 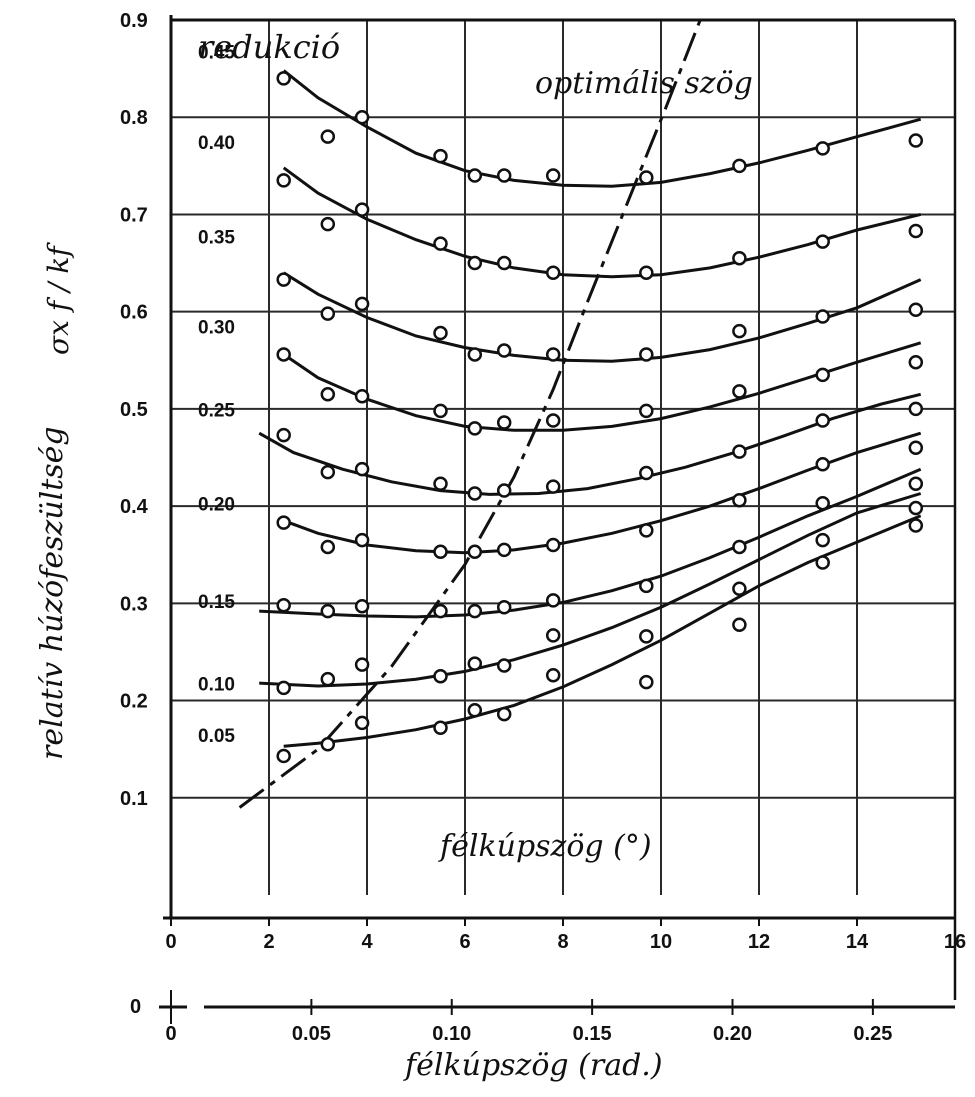 What do you see at coordinates (872, 1034) in the screenshot?
I see `x-tick-label-rad: 0.25` at bounding box center [872, 1034].